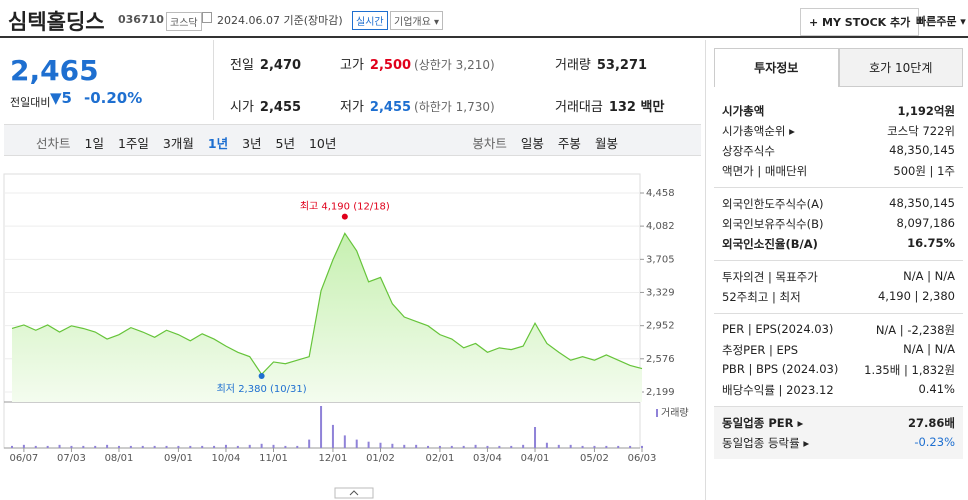 The image size is (968, 500). I want to click on y-tick-label: 2,952, so click(660, 326).